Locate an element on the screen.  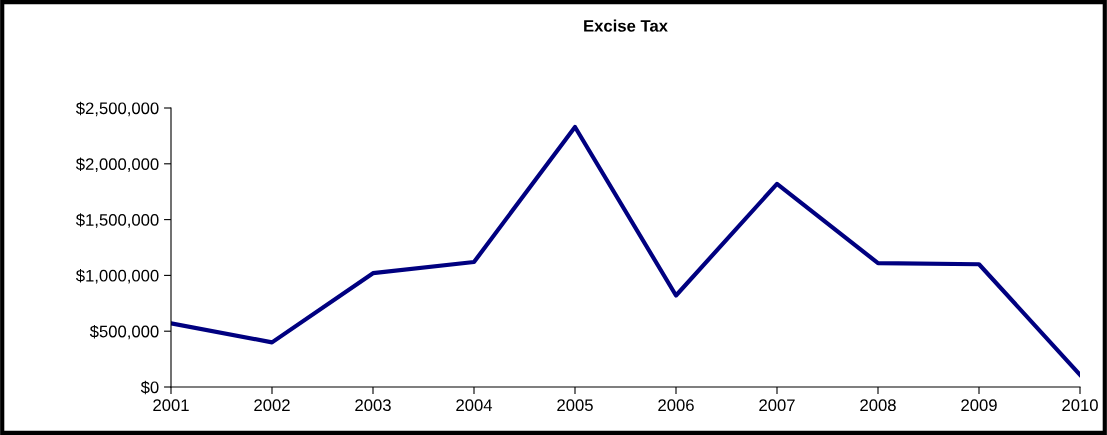
y-tick-label: $1,500,000 is located at coordinates (117, 220).